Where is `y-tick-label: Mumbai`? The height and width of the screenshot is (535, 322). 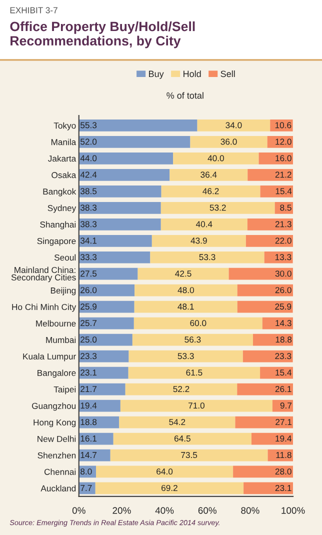 y-tick-label: Mumbai is located at coordinates (61, 340).